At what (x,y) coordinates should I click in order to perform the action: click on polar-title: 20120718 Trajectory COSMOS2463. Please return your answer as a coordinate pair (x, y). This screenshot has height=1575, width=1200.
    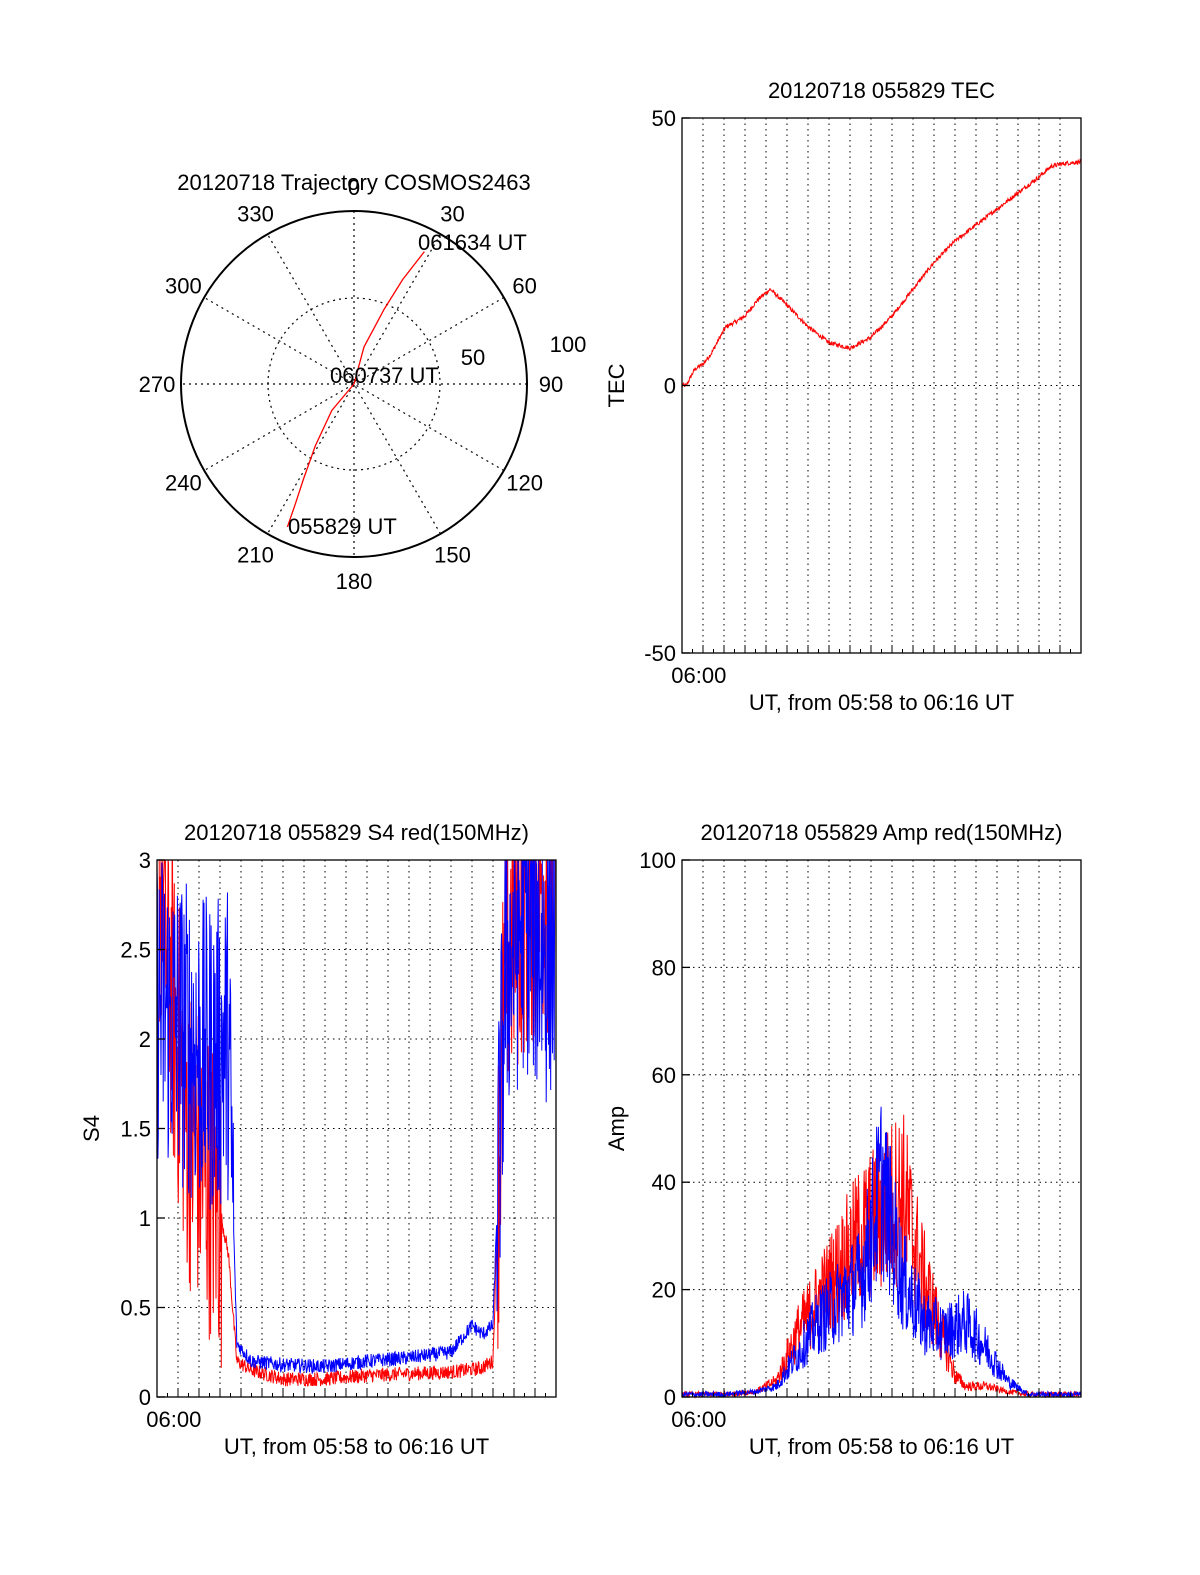
    Looking at the image, I should click on (353, 182).